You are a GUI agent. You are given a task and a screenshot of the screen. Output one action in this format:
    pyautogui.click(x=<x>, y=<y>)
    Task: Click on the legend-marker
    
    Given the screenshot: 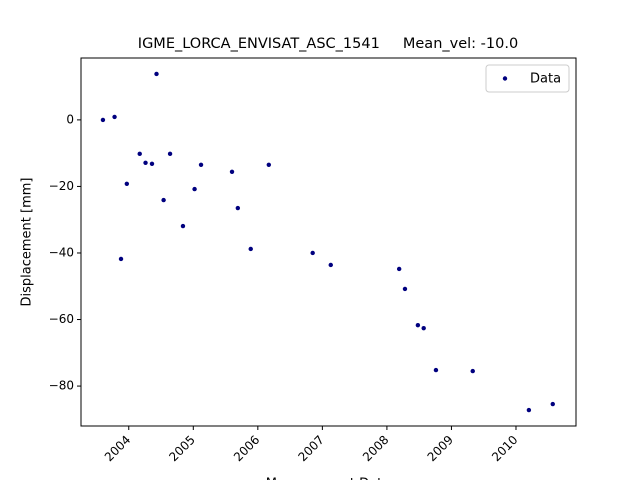 What is the action you would take?
    pyautogui.click(x=505, y=78)
    